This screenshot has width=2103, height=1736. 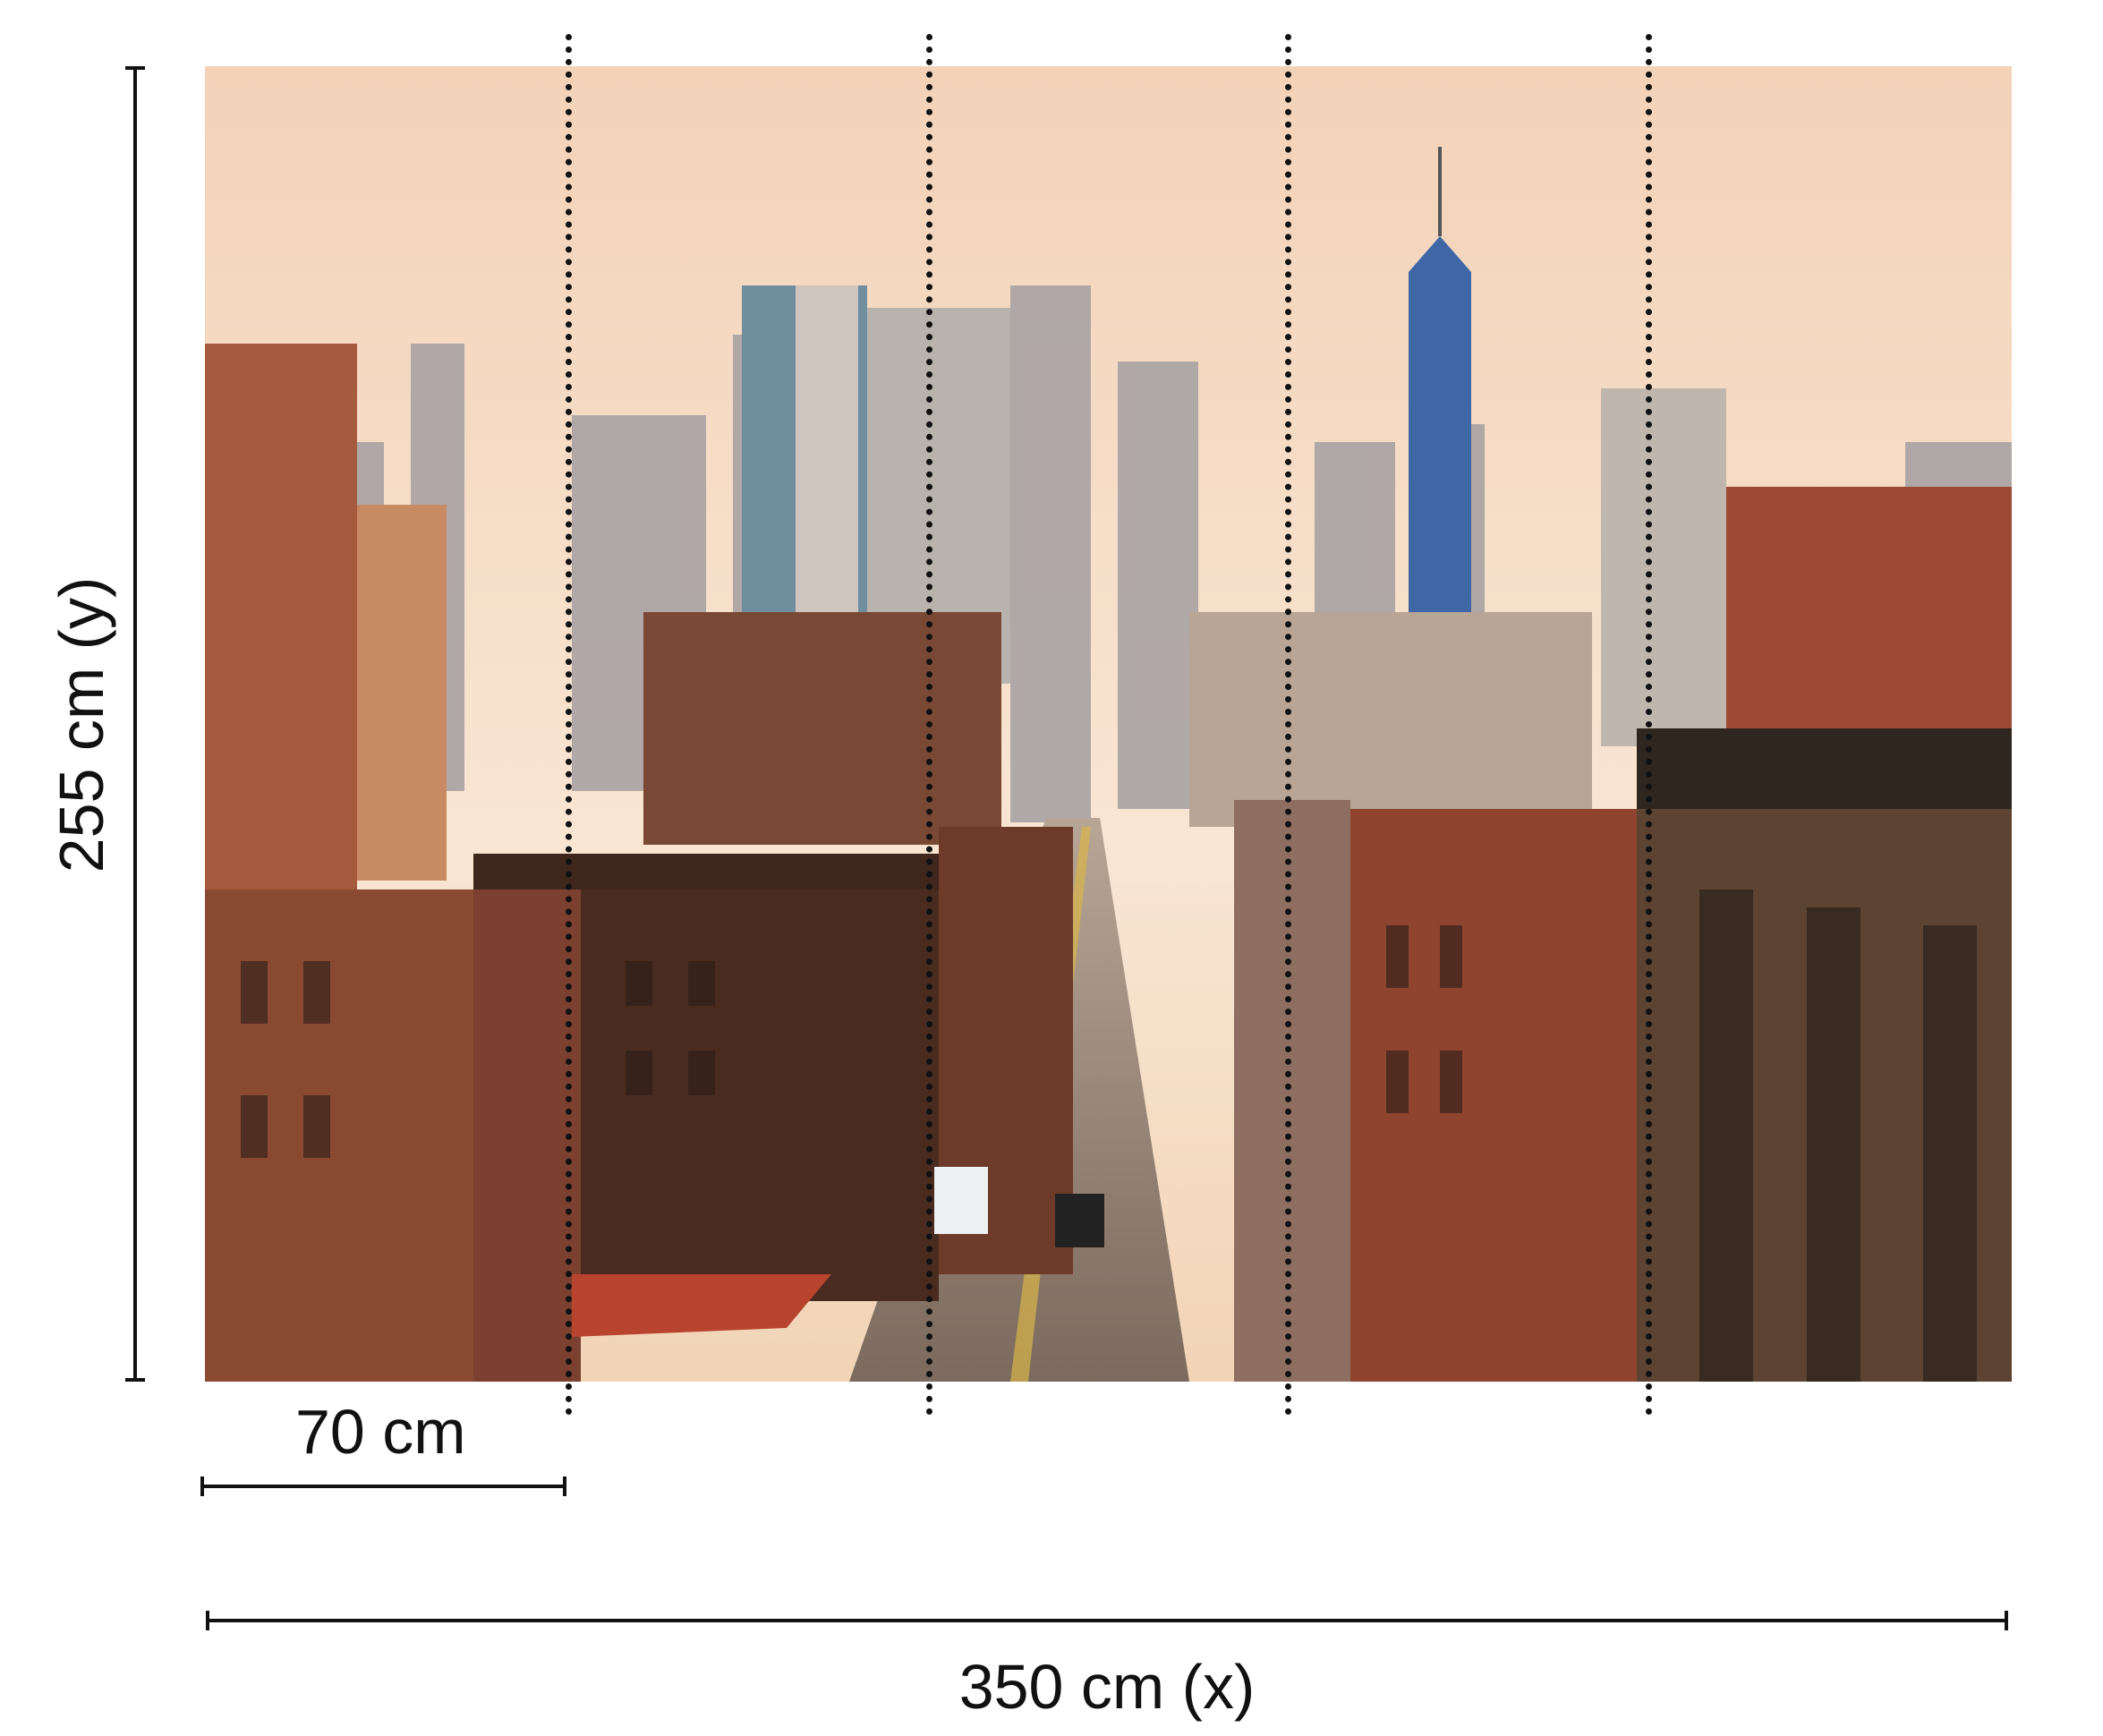 What do you see at coordinates (1107, 1687) in the screenshot?
I see `width-label: 350 cm (x)` at bounding box center [1107, 1687].